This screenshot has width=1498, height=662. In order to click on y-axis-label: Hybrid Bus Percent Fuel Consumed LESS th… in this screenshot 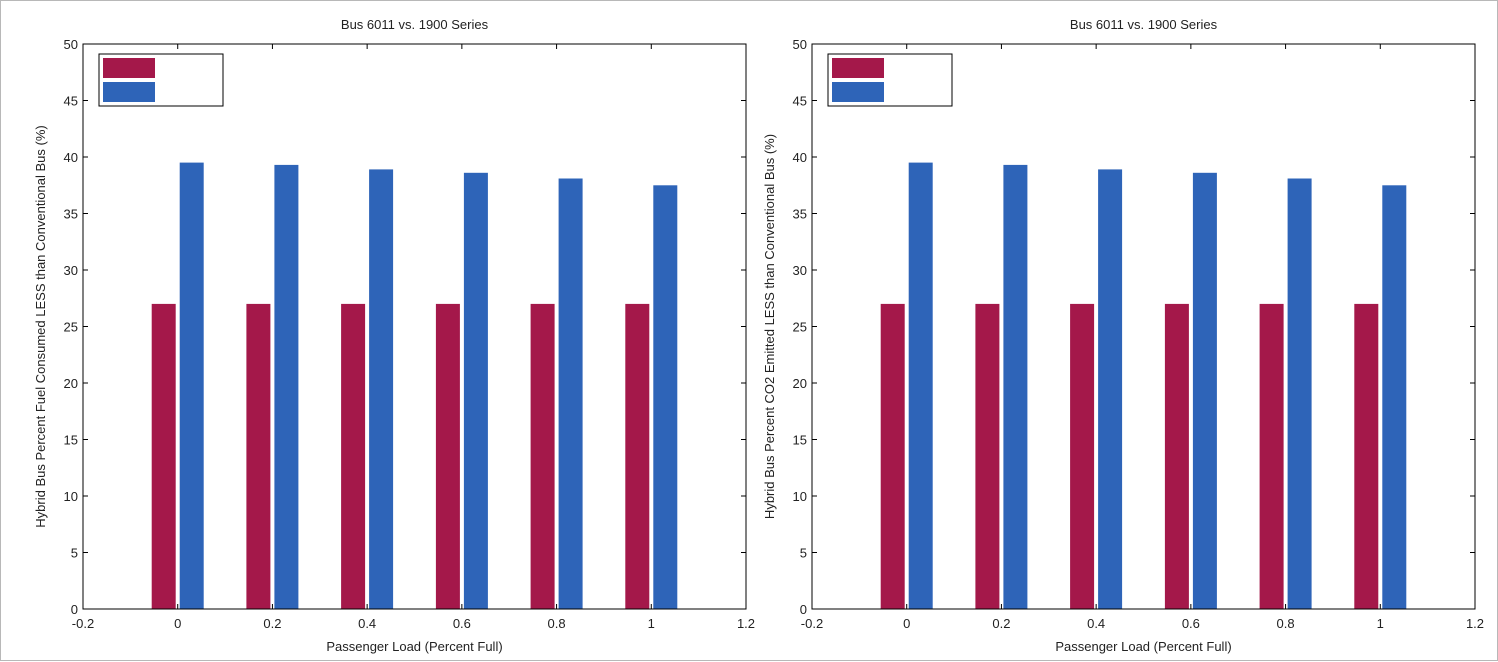, I will do `click(40, 326)`.